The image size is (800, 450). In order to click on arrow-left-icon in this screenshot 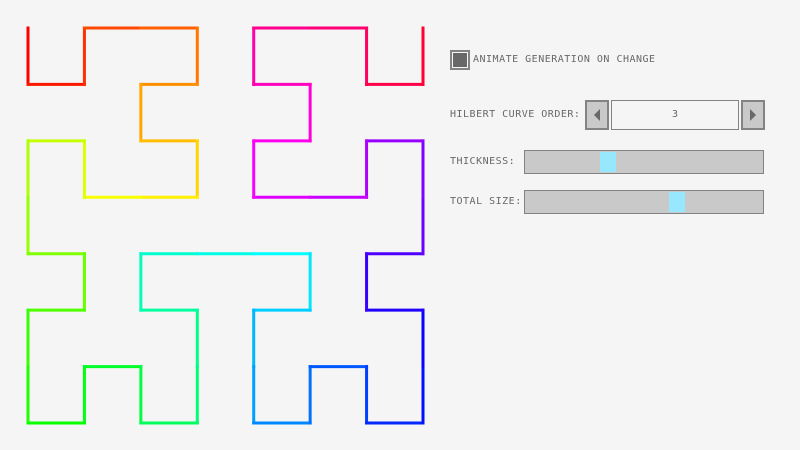, I will do `click(597, 115)`.